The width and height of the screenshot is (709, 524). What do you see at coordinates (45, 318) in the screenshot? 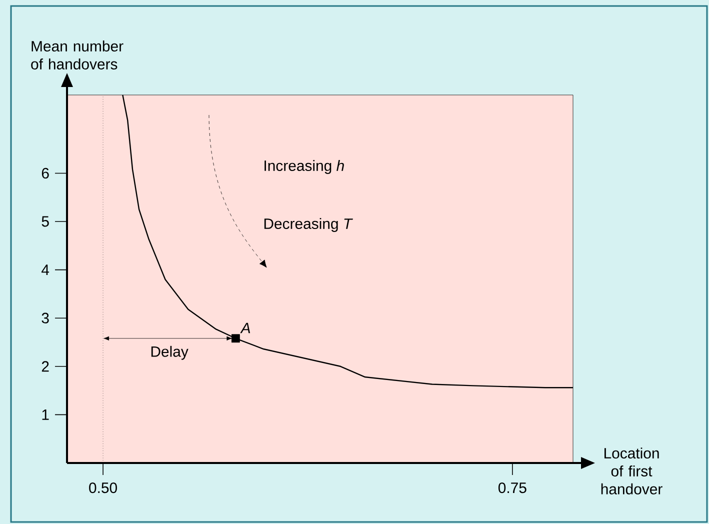
I see `y-tick-label: 3` at bounding box center [45, 318].